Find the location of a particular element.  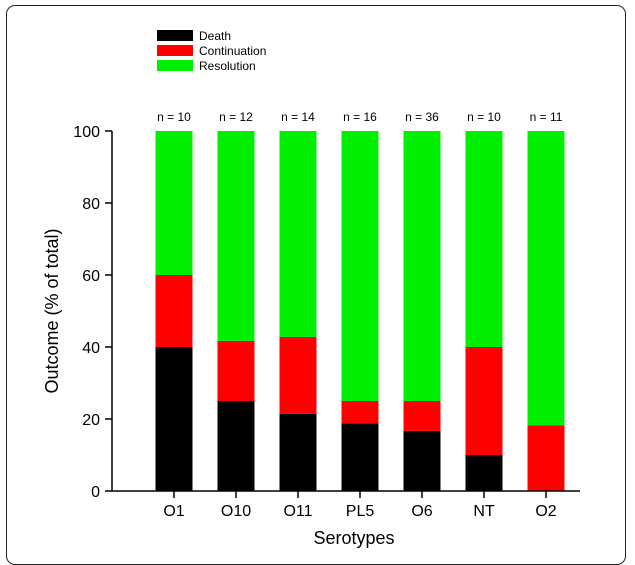

legend-label: Death is located at coordinates (215, 36).